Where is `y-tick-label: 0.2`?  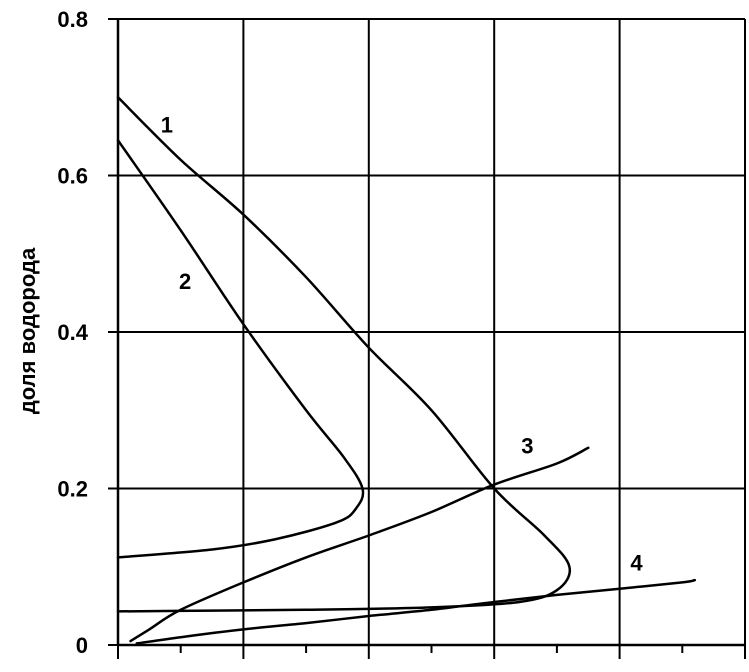
y-tick-label: 0.2 is located at coordinates (72, 489).